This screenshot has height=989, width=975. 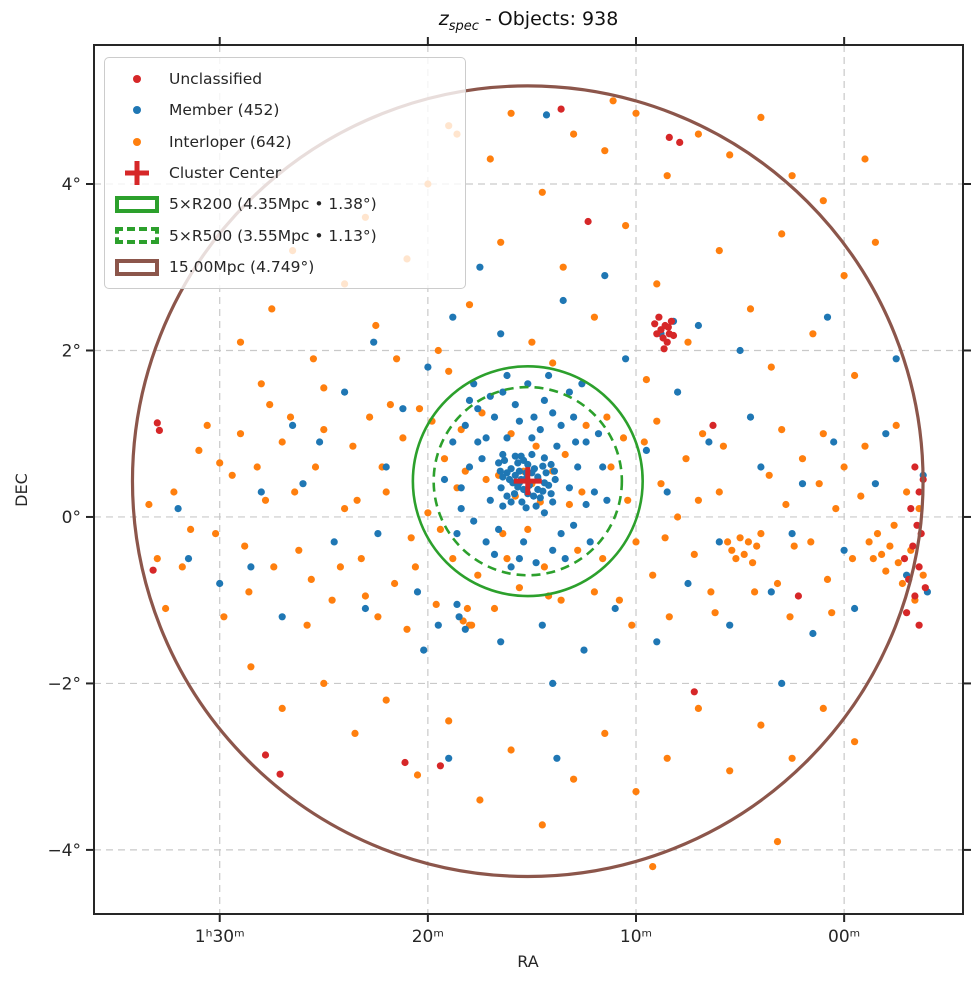 What do you see at coordinates (463, 26) in the screenshot?
I see `title-subscript: spec` at bounding box center [463, 26].